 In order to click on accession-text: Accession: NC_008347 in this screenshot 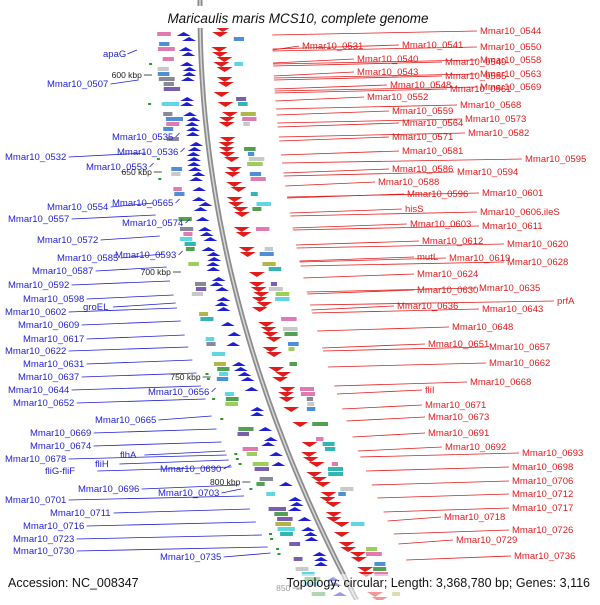, I will do `click(73, 583)`.